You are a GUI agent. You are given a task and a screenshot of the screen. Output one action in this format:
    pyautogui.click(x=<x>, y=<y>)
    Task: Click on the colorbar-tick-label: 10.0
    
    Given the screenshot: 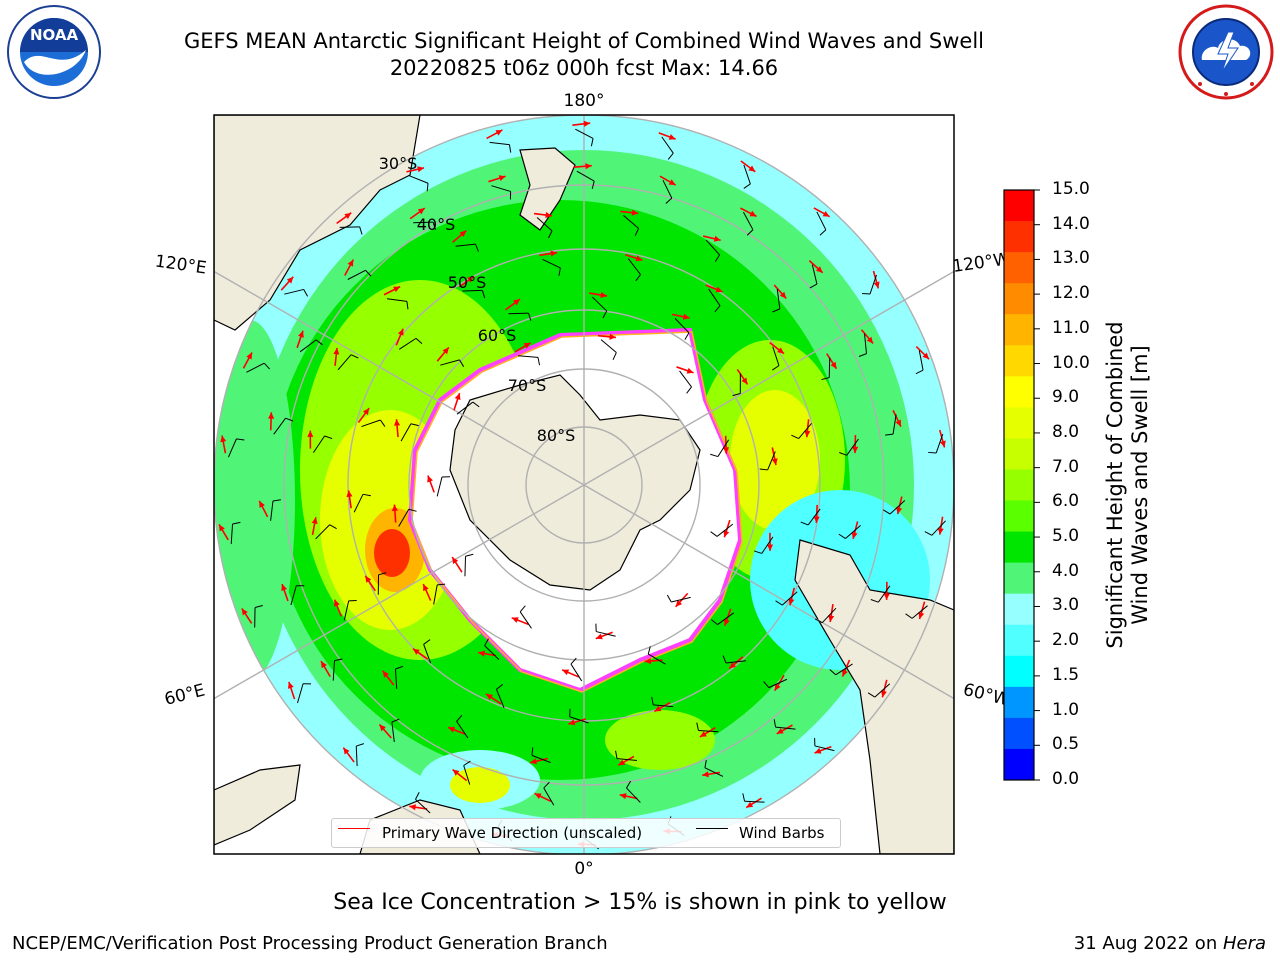 What is the action you would take?
    pyautogui.click(x=1071, y=362)
    